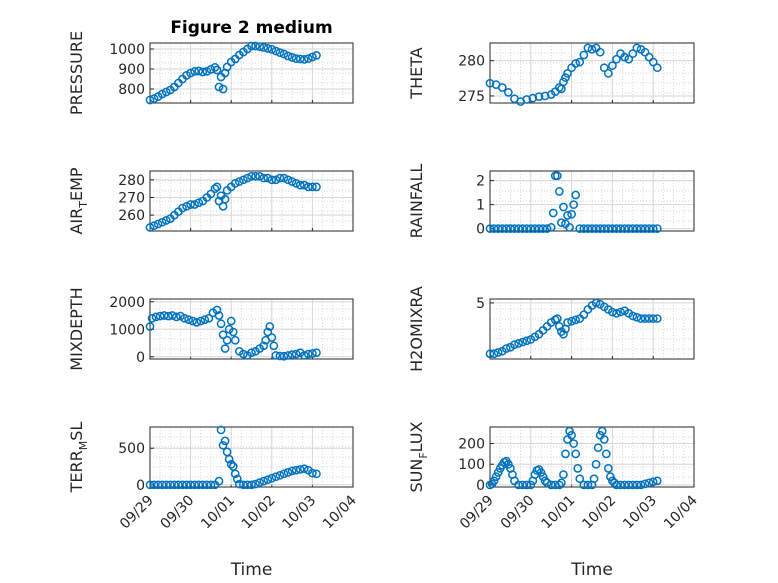 The image size is (778, 583). What do you see at coordinates (551, 74) in the screenshot?
I see `subplot-theta: 275 280 THETA` at bounding box center [551, 74].